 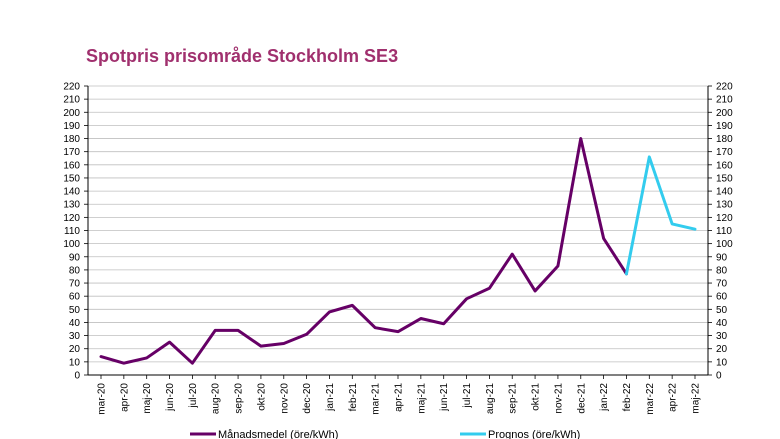 I want to click on y-tick-label-left: 40, so click(x=75, y=323).